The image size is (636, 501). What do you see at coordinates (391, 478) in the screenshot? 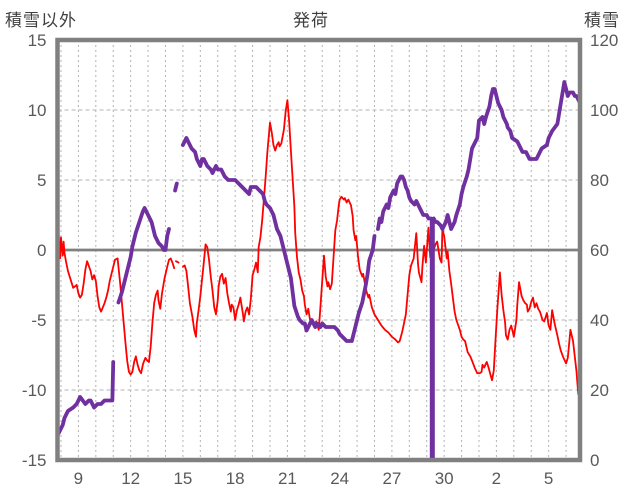
I see `x-axis-tick-label: 27` at bounding box center [391, 478].